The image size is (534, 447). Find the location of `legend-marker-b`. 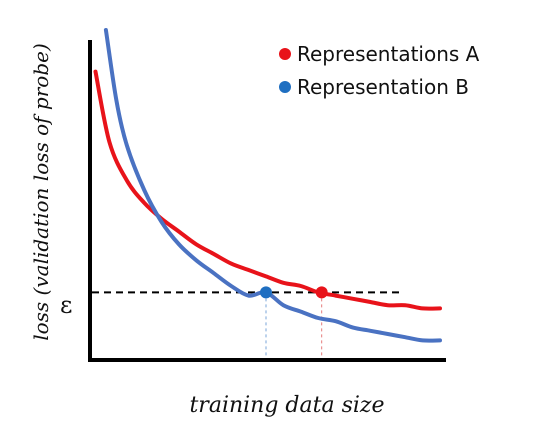

legend-marker-b is located at coordinates (285, 87).